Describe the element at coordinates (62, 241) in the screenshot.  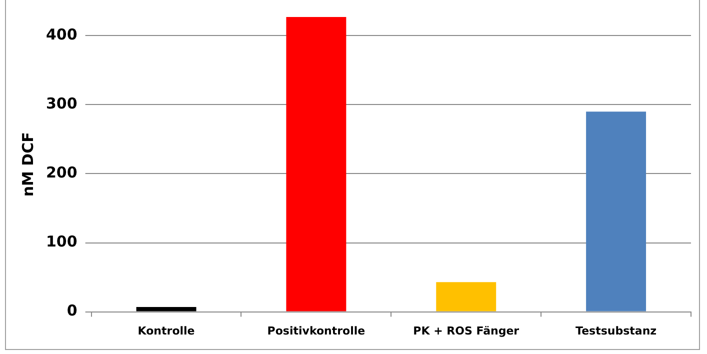
I see `y-tick-label: 100` at that location.